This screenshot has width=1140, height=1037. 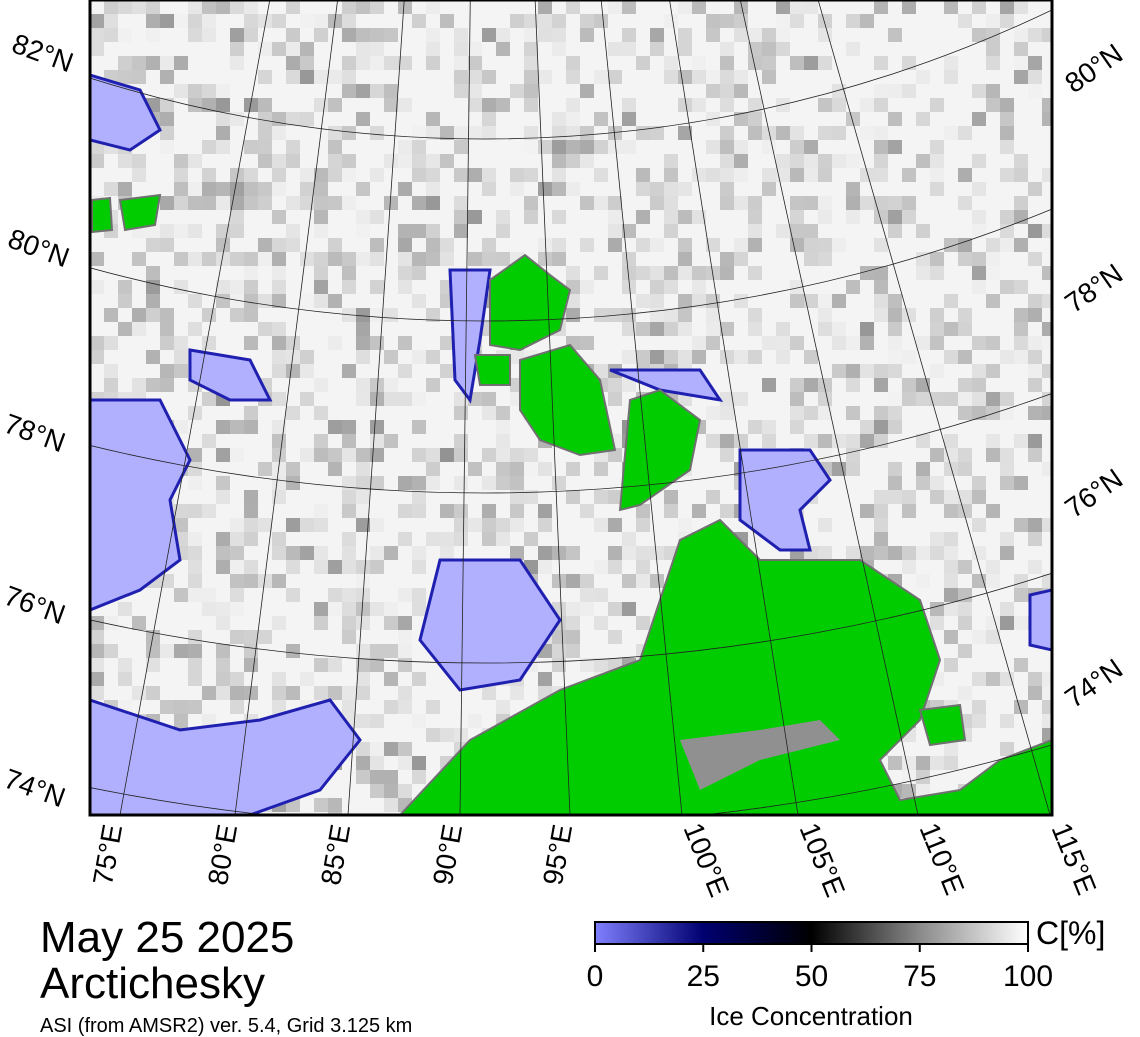 I want to click on lon-label: 85°E, so click(x=335, y=854).